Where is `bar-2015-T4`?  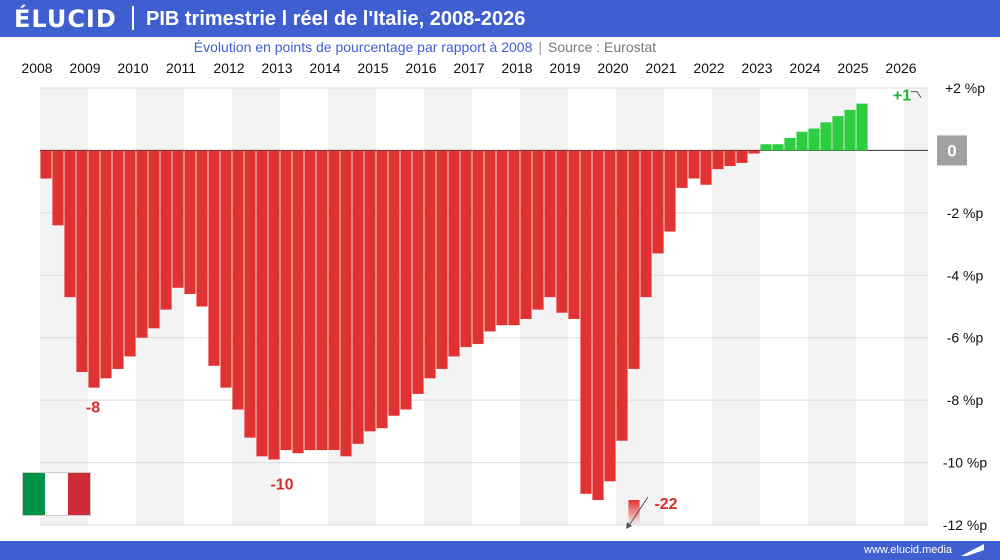
bar-2015-T4 is located at coordinates (418, 272).